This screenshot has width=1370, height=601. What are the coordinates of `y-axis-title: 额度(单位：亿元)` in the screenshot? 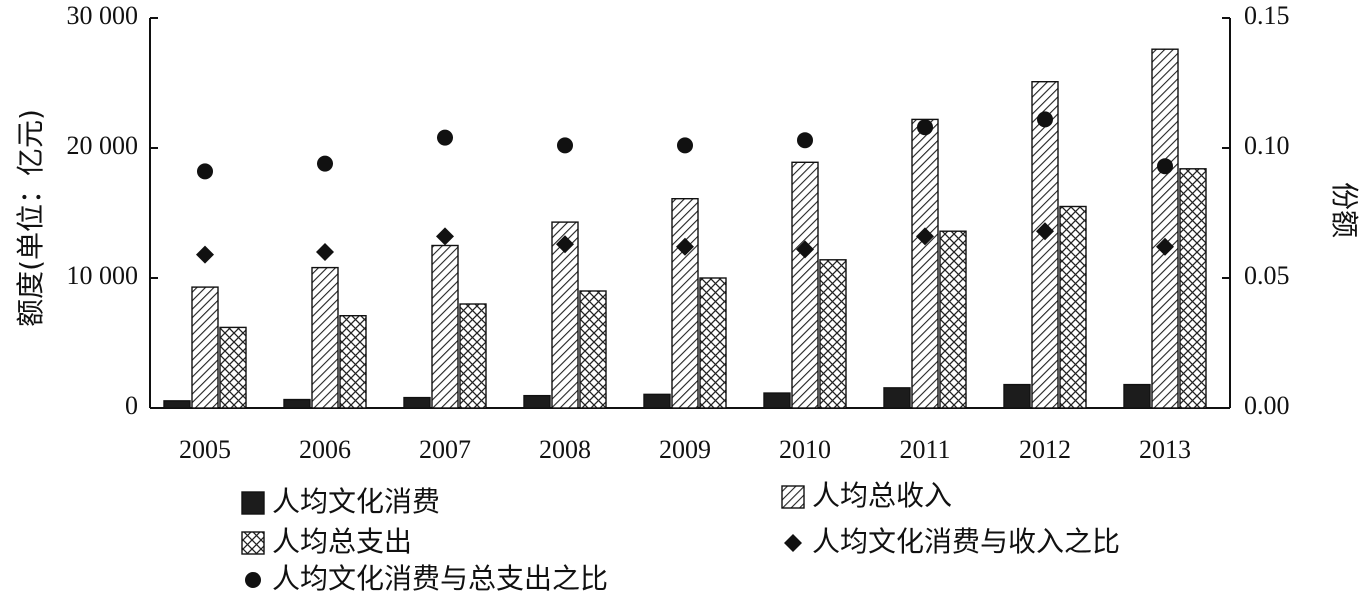 It's located at (30, 218).